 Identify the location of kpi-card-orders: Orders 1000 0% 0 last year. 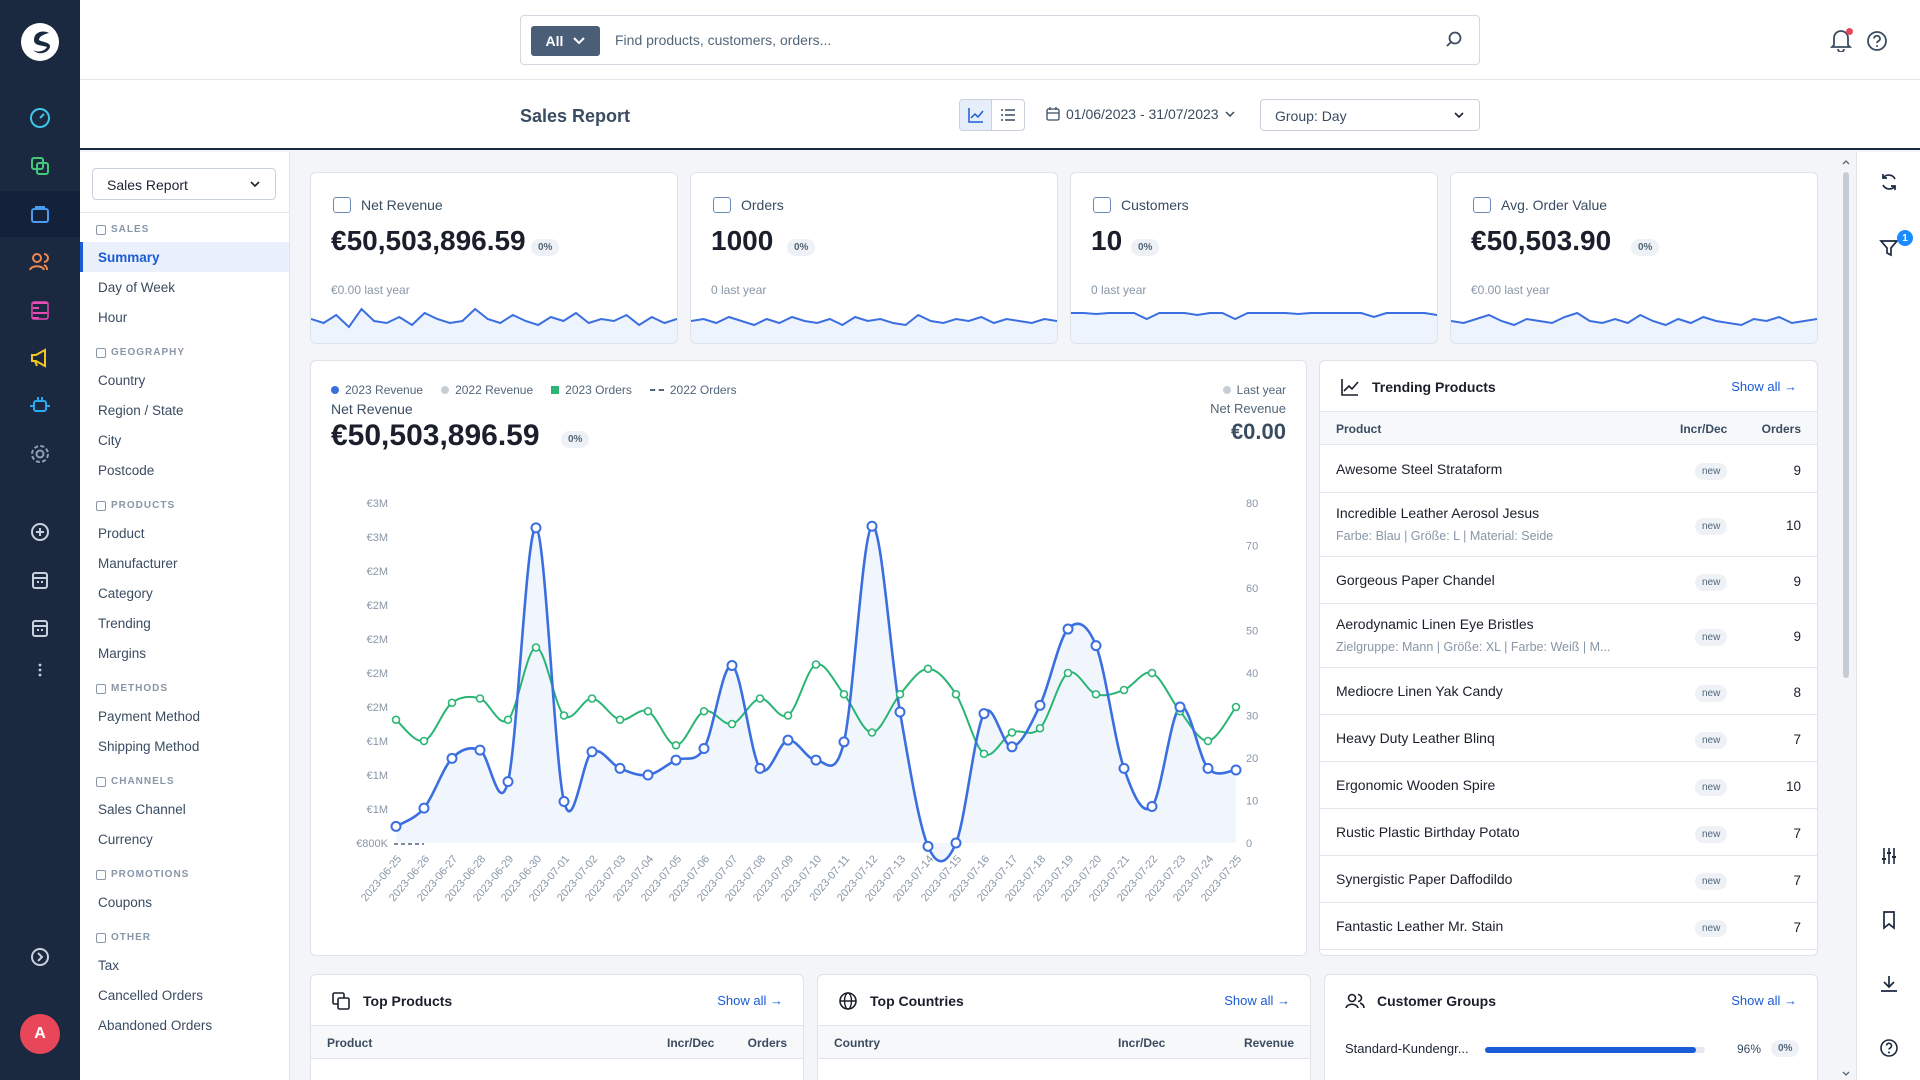
(874, 258).